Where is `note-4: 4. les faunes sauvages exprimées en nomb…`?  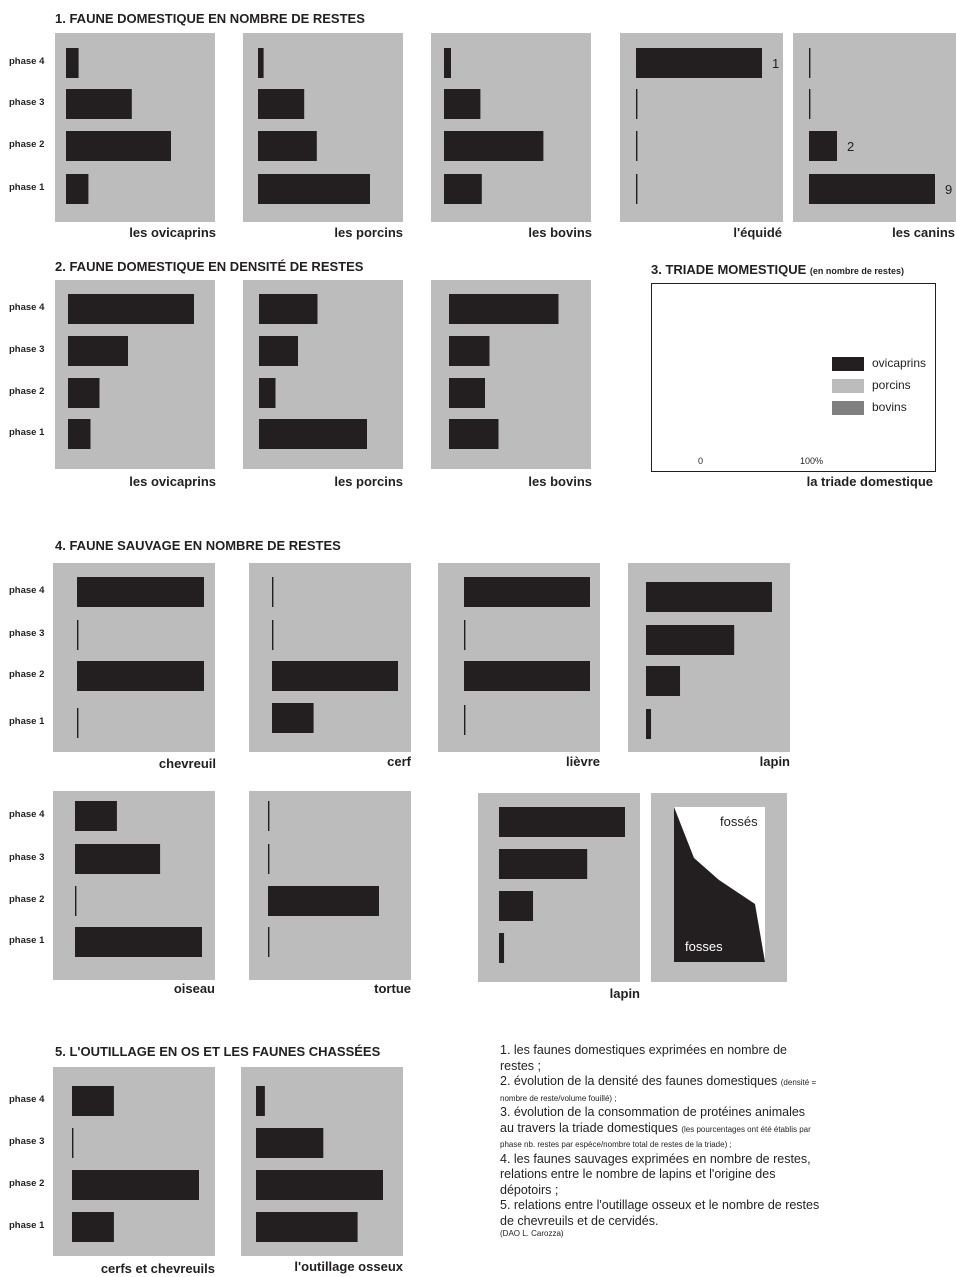 note-4: 4. les faunes sauvages exprimées en nomb… is located at coordinates (655, 1174).